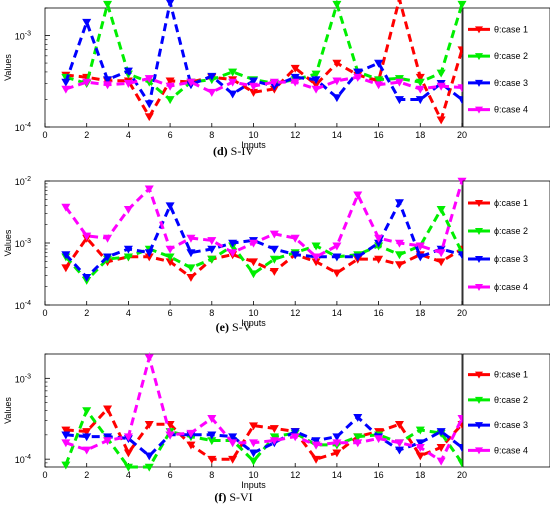 The image size is (550, 515). What do you see at coordinates (233, 497) in the screenshot?
I see `panel-caption: (f) S-VI` at bounding box center [233, 497].